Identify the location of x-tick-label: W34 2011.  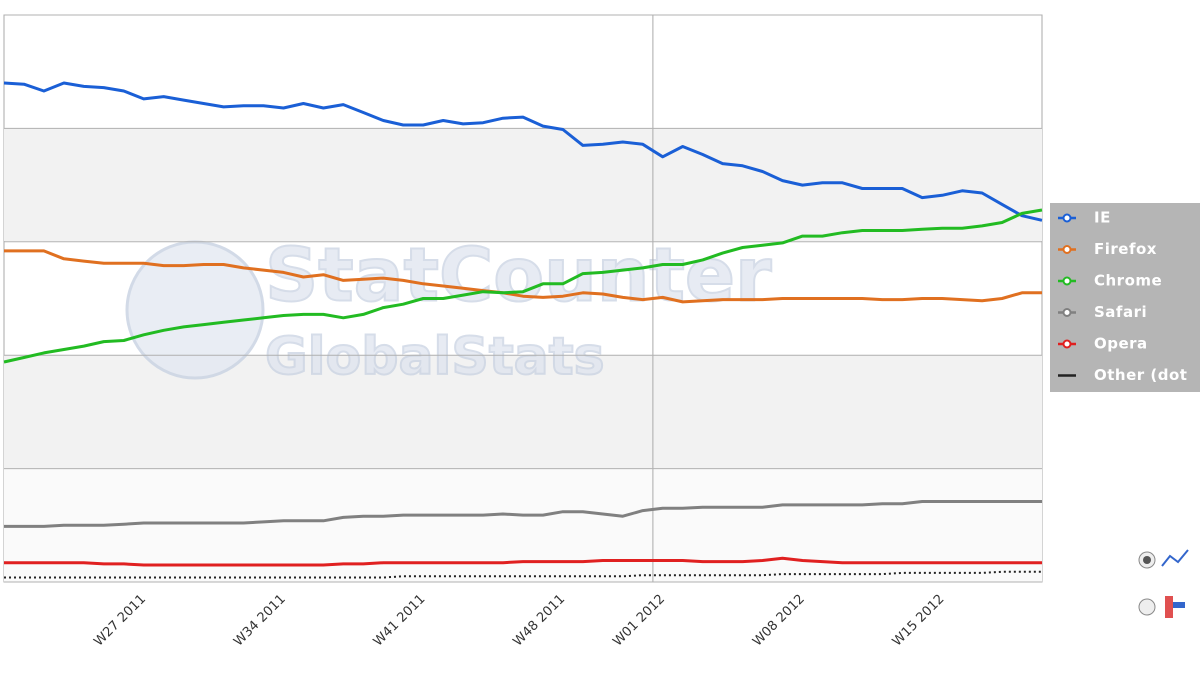
(260, 621).